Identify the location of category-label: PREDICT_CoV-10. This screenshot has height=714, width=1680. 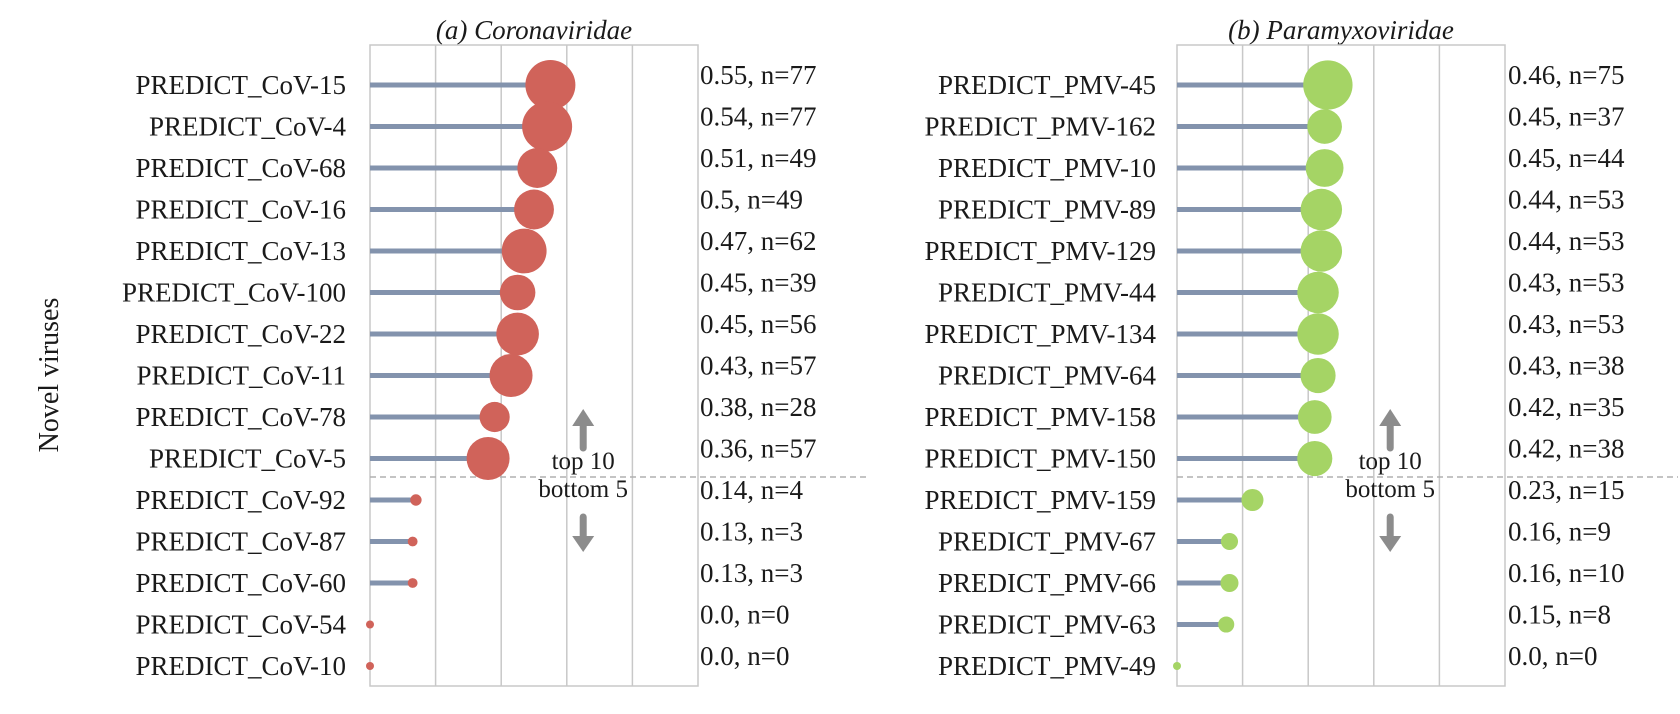
(240, 666).